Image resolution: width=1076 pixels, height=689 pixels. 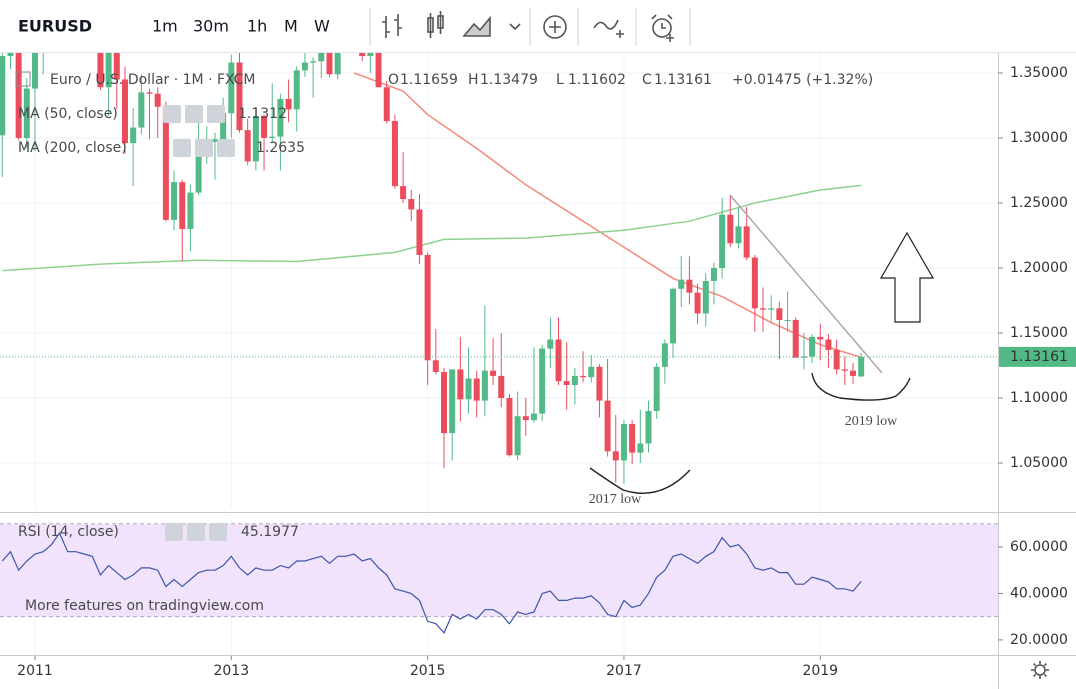 What do you see at coordinates (624, 671) in the screenshot?
I see `x-tick-label: 2017` at bounding box center [624, 671].